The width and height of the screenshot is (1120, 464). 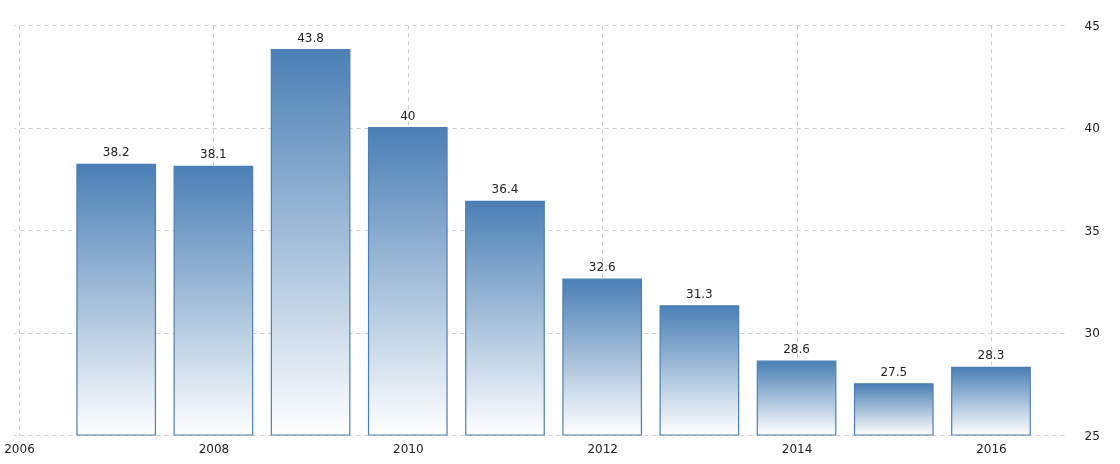 I want to click on x-tick-label: 2012, so click(x=602, y=448).